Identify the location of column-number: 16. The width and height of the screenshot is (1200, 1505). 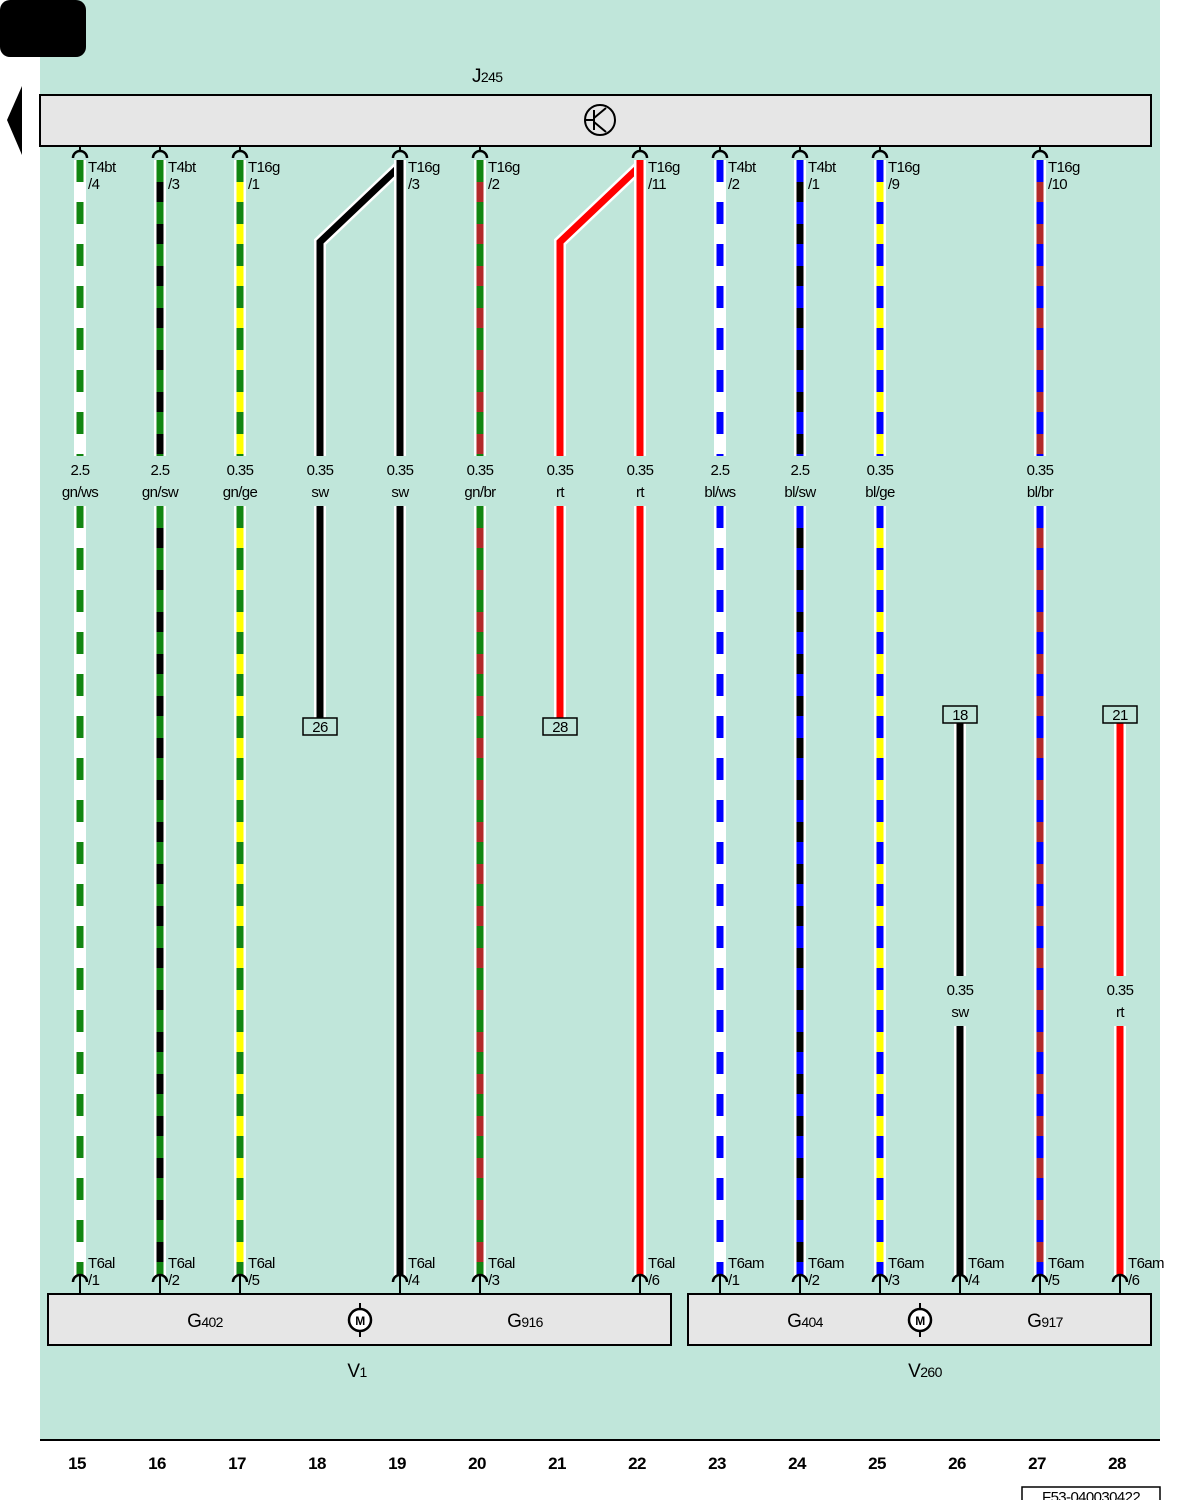
(157, 1463).